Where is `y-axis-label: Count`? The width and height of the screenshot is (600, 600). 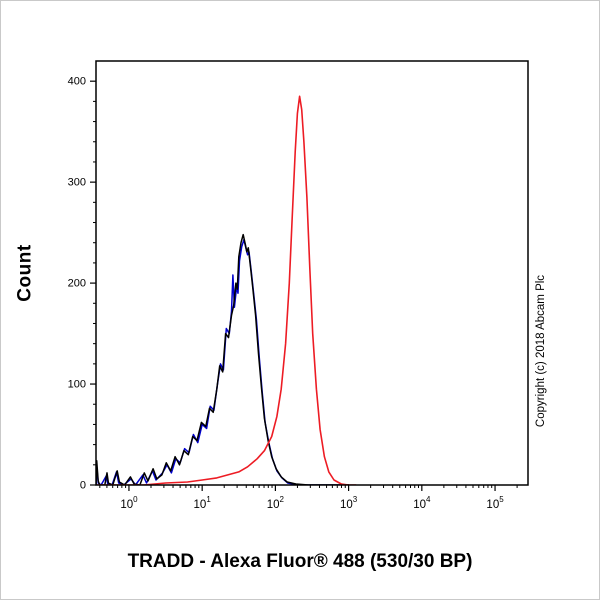
y-axis-label: Count is located at coordinates (25, 273).